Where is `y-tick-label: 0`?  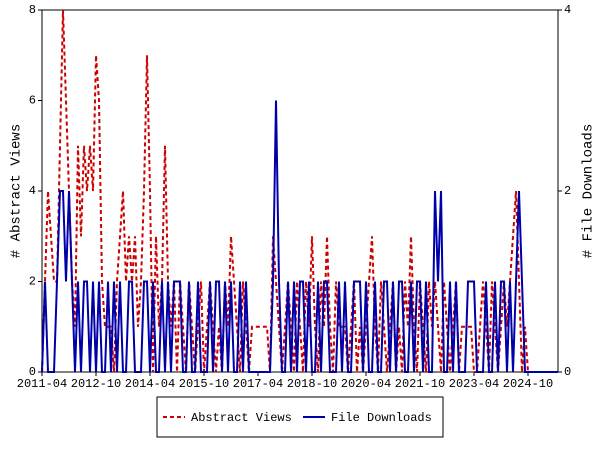 y-tick-label: 0 is located at coordinates (32, 372).